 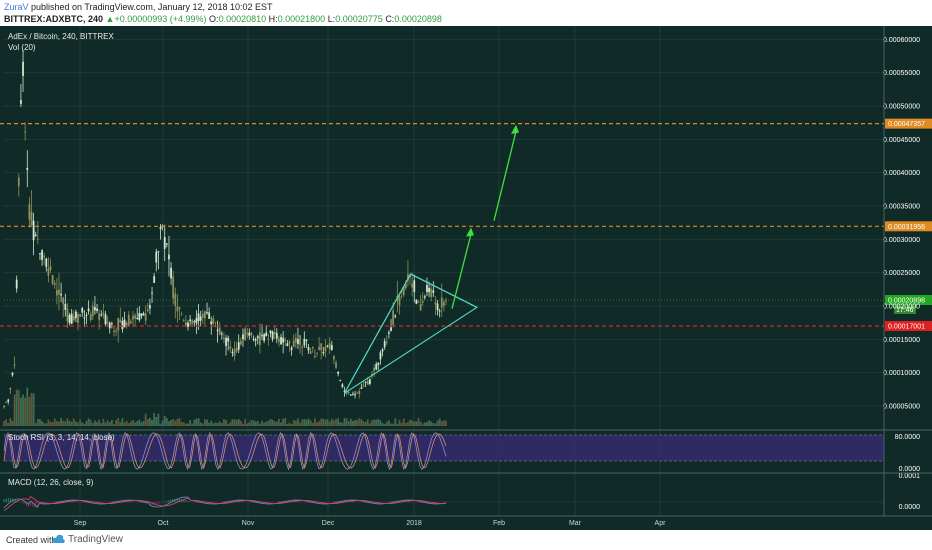 What do you see at coordinates (461, 492) in the screenshot?
I see `macd-pane: 0.0001 0.0000` at bounding box center [461, 492].